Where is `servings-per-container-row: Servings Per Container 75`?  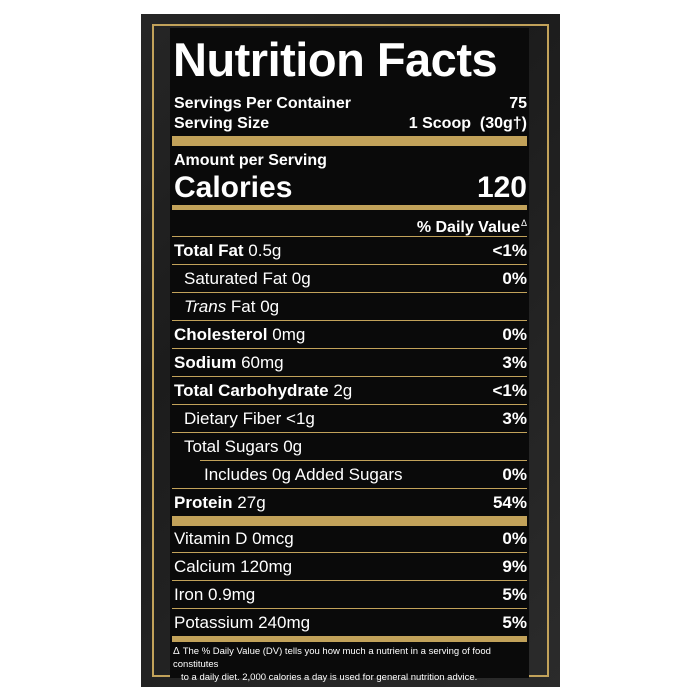 servings-per-container-row: Servings Per Container 75 is located at coordinates (350, 104).